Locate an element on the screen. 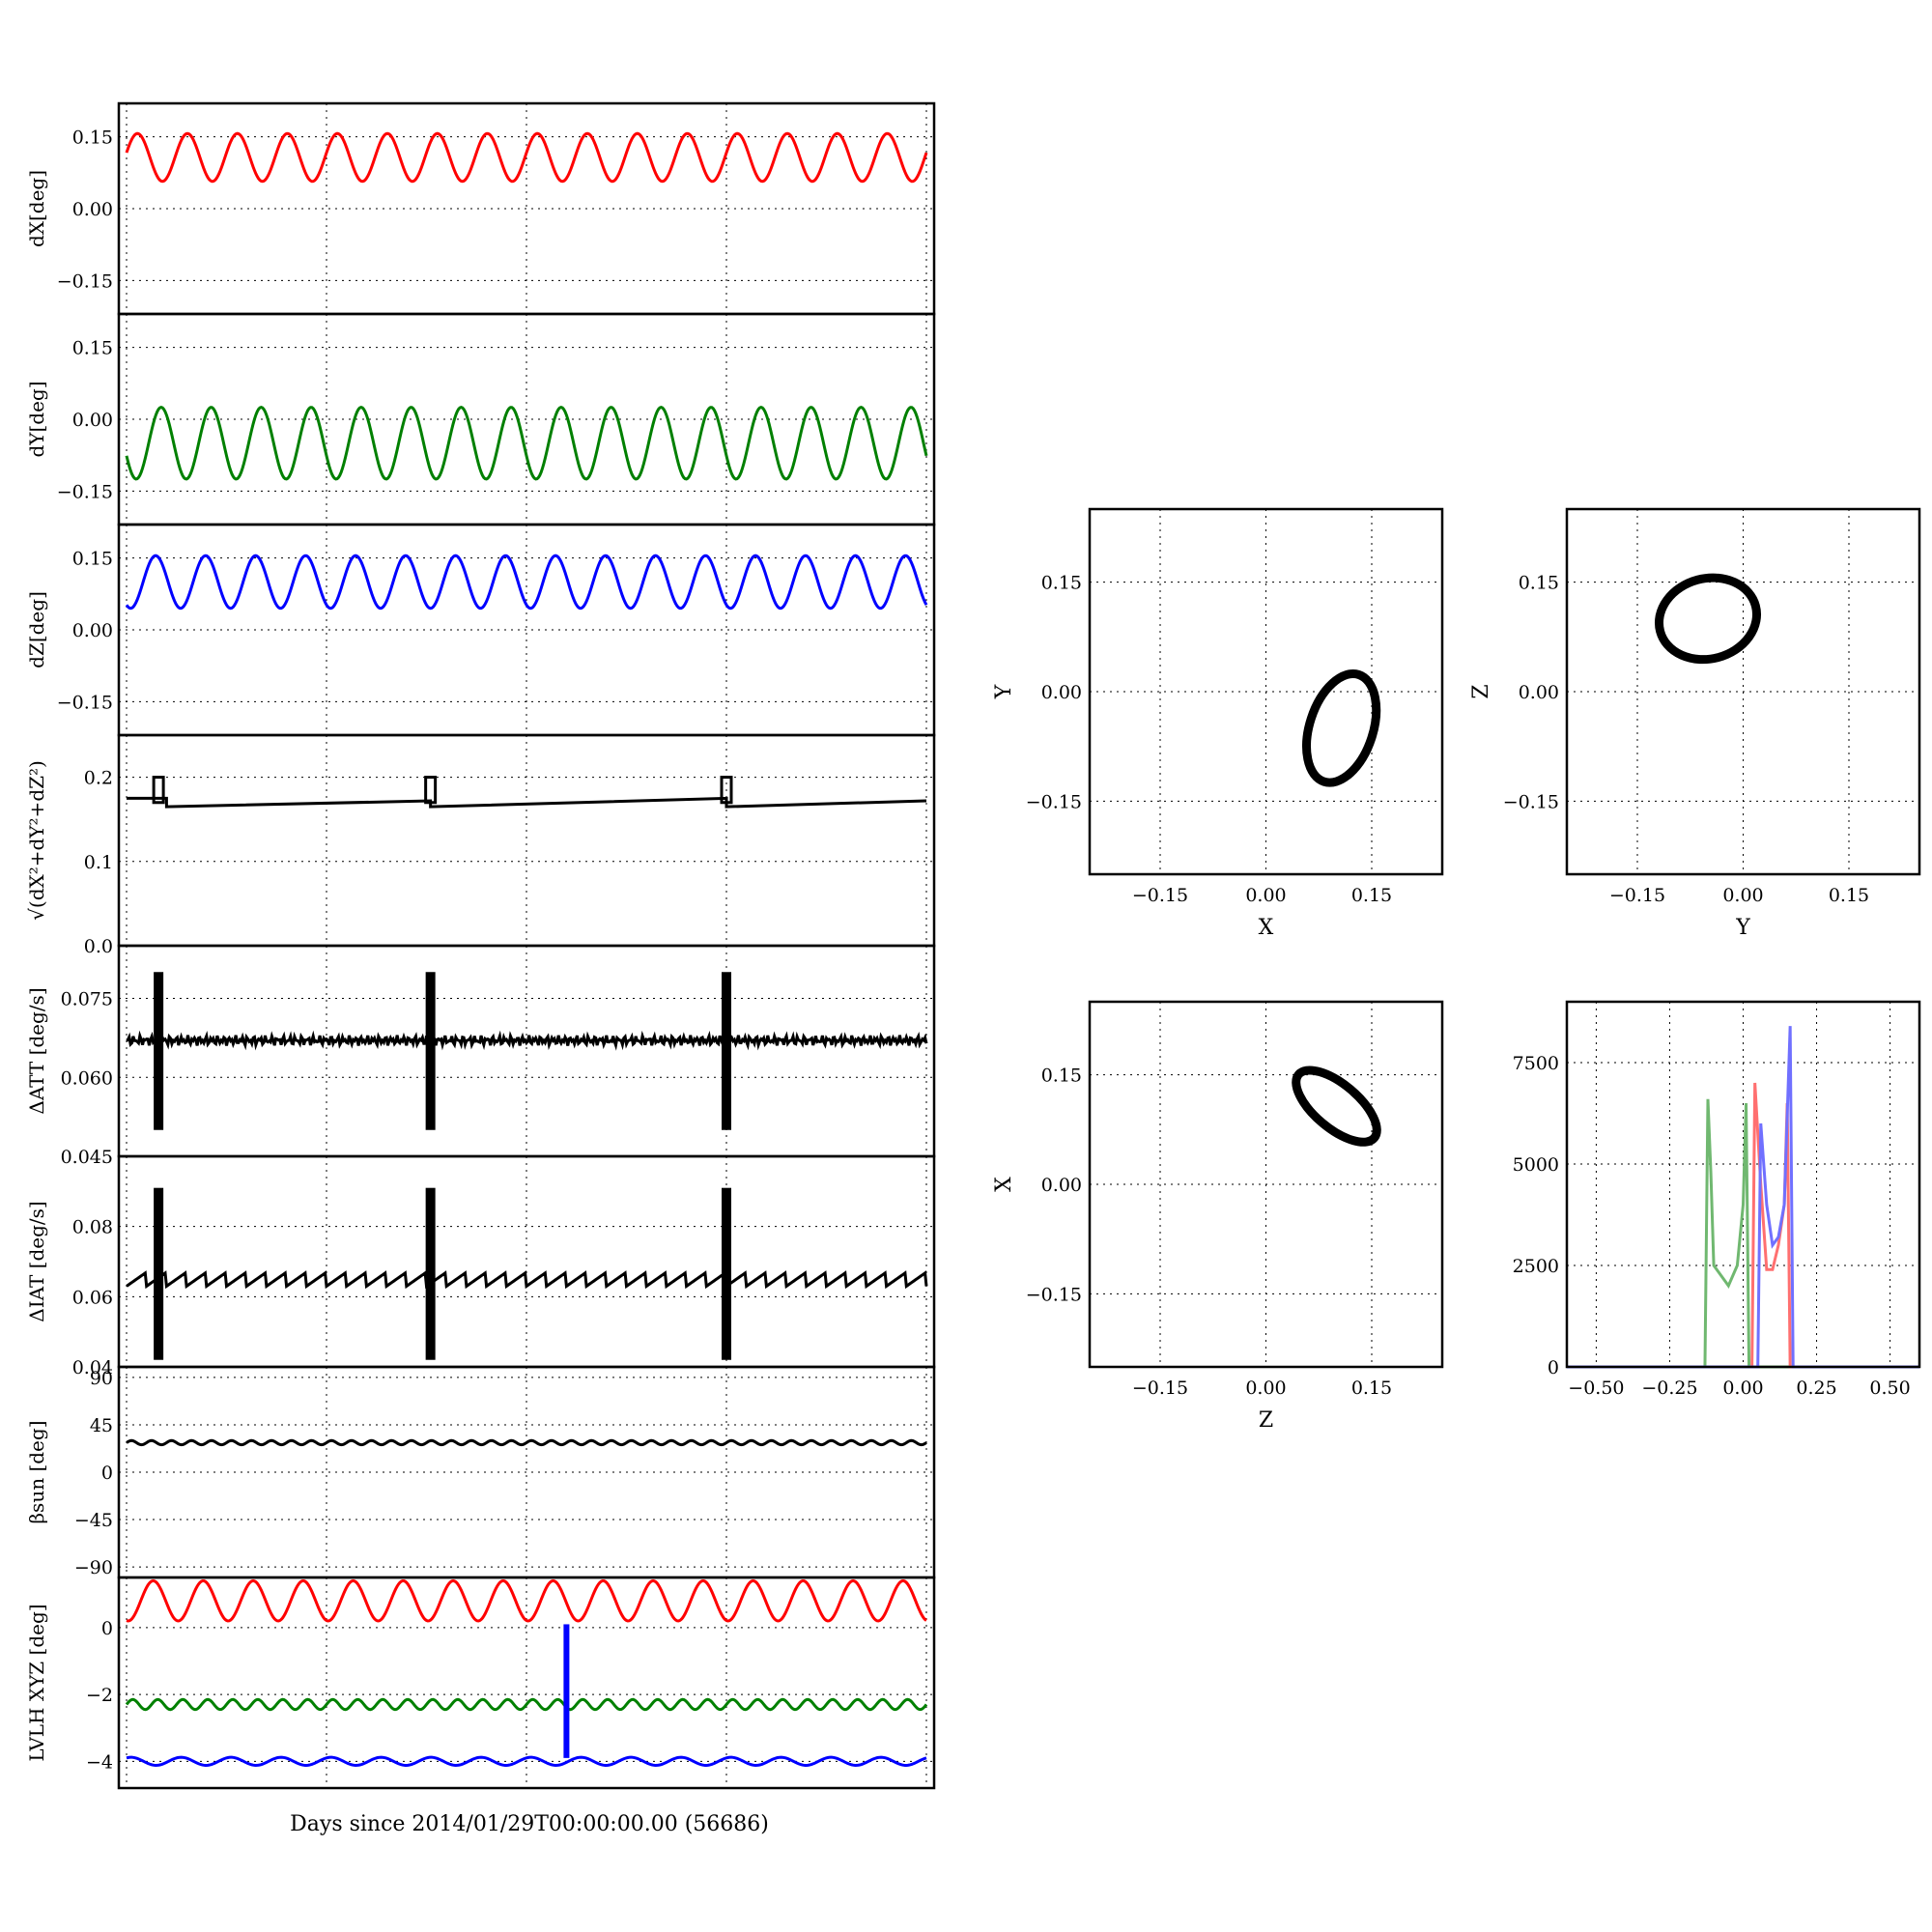 The image size is (1932, 1932). x-tick-label: 0.25 is located at coordinates (1816, 1388).